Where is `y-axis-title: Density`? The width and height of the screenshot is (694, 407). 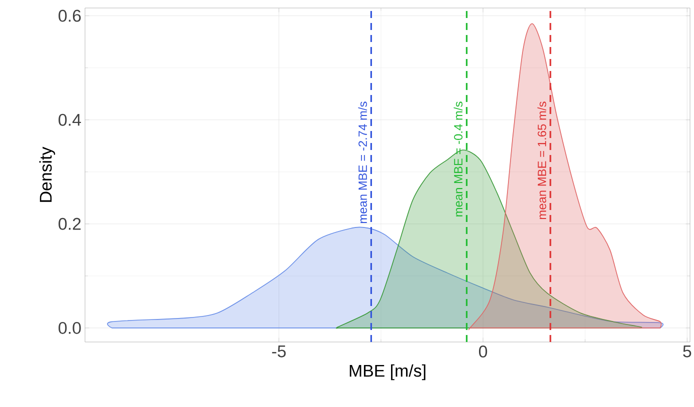 y-axis-title: Density is located at coordinates (47, 174).